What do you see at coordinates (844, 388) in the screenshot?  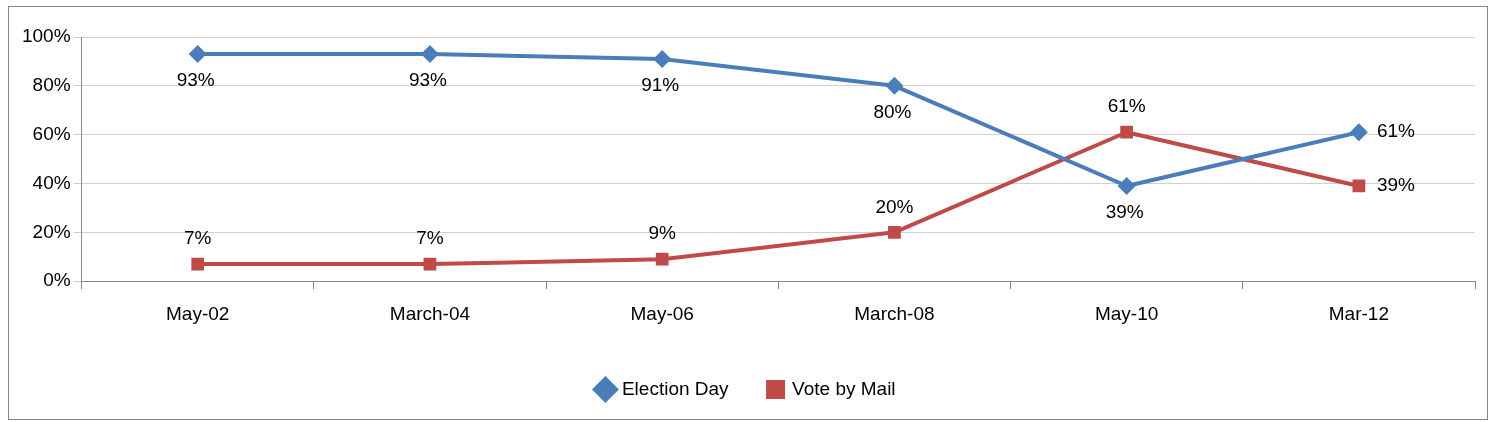 I see `legend-label: Vote by Mail` at bounding box center [844, 388].